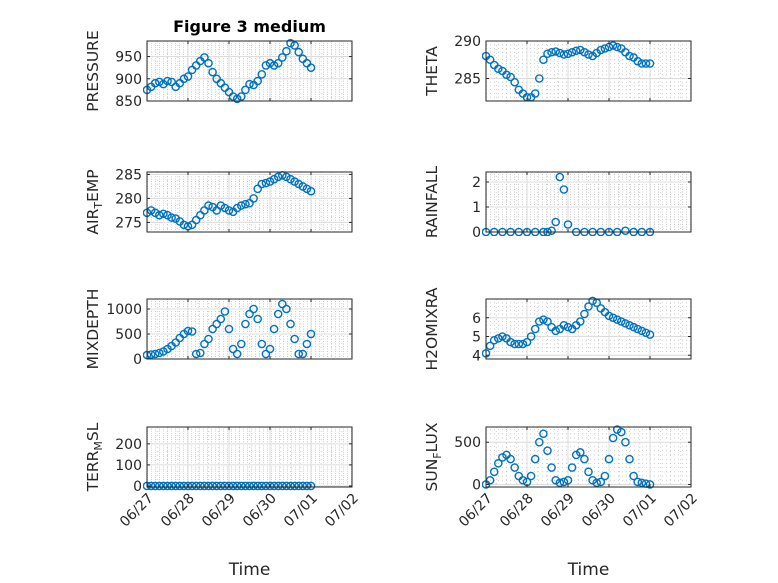 The image size is (778, 583). I want to click on y-tick-label: 2, so click(476, 183).